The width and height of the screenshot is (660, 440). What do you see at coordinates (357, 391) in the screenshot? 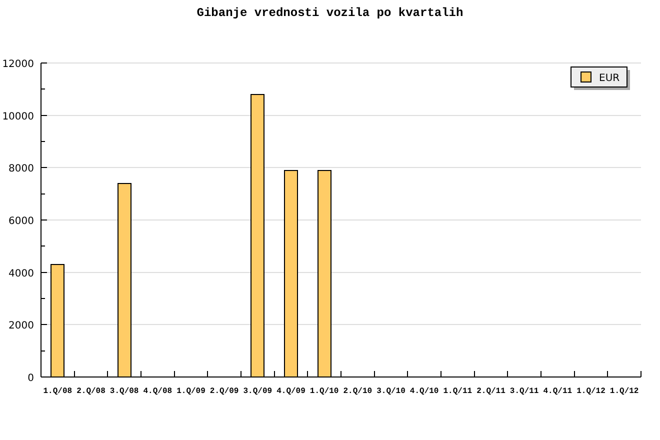
I see `x-tick-label: 2.Q/10` at bounding box center [357, 391].